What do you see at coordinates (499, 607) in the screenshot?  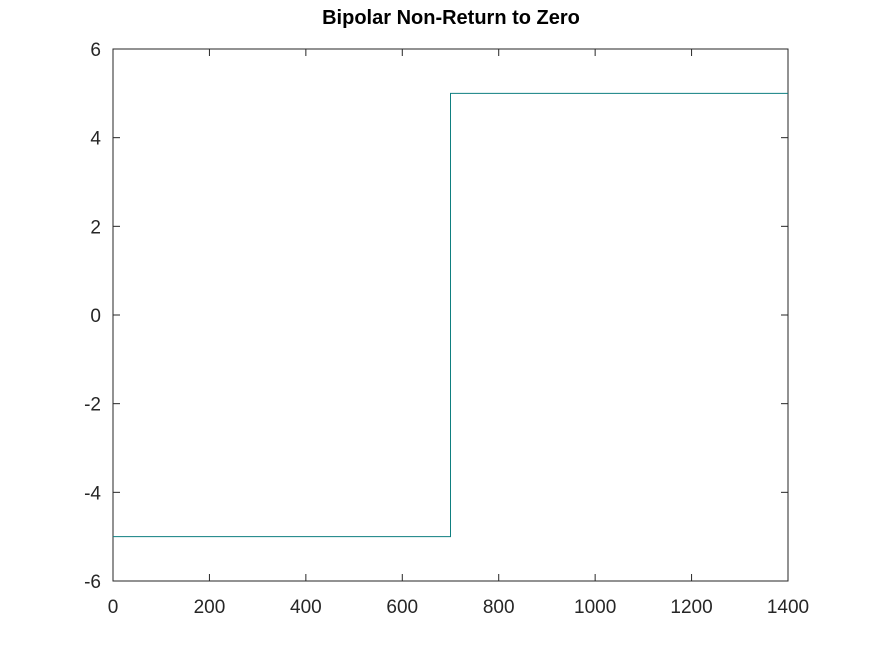 I see `x-tick-label: 800` at bounding box center [499, 607].